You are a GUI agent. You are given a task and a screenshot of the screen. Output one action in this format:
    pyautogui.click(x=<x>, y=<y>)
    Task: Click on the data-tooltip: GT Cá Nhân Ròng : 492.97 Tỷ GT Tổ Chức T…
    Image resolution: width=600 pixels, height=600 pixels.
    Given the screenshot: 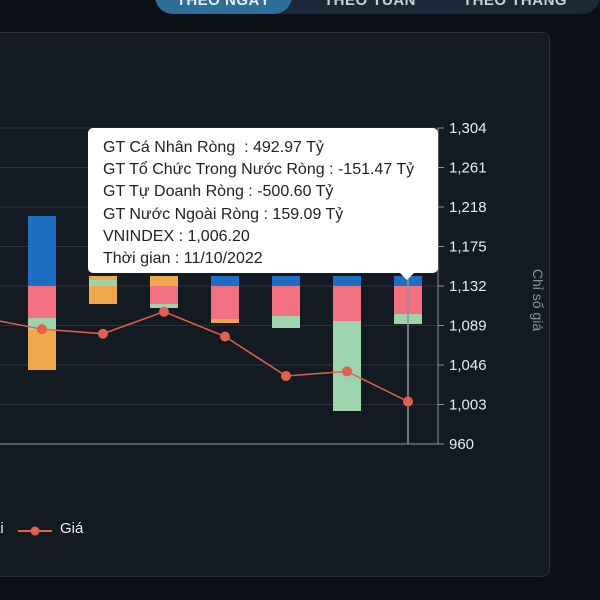 What is the action you would take?
    pyautogui.click(x=263, y=200)
    